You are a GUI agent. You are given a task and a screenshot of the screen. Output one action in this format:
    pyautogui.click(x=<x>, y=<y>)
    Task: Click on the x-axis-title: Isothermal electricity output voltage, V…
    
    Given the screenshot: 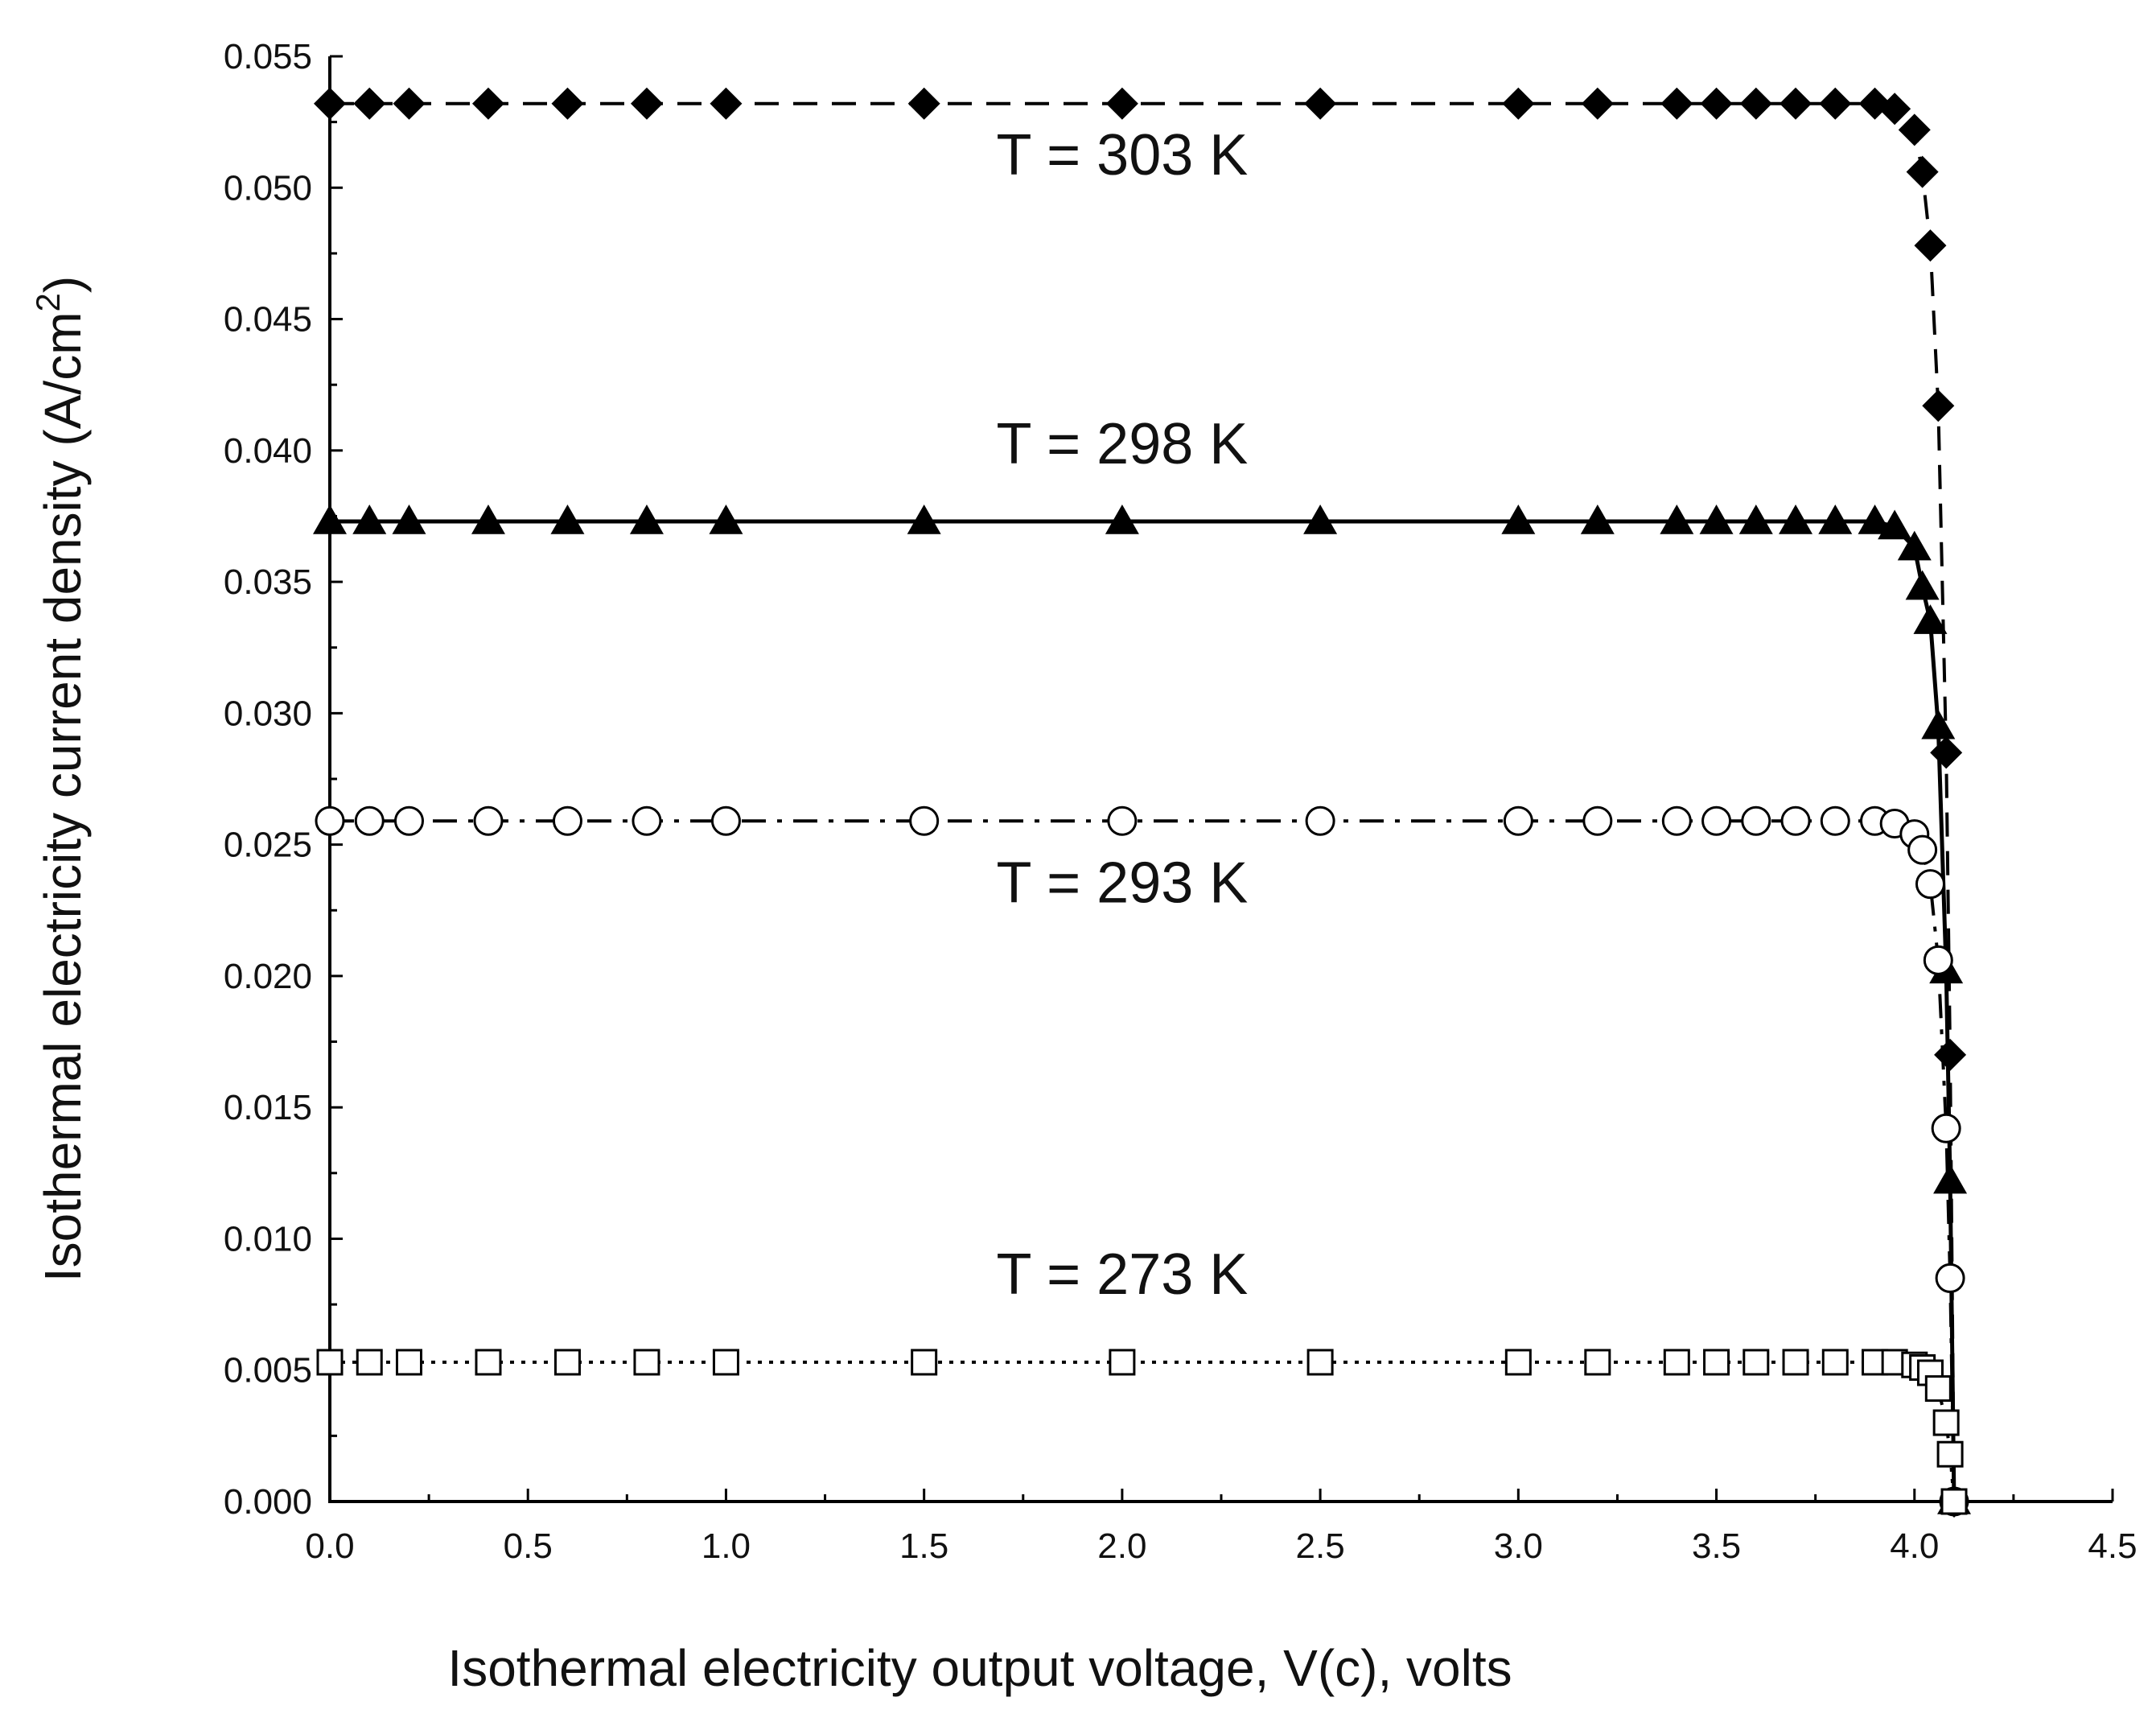 What is the action you would take?
    pyautogui.click(x=979, y=1668)
    